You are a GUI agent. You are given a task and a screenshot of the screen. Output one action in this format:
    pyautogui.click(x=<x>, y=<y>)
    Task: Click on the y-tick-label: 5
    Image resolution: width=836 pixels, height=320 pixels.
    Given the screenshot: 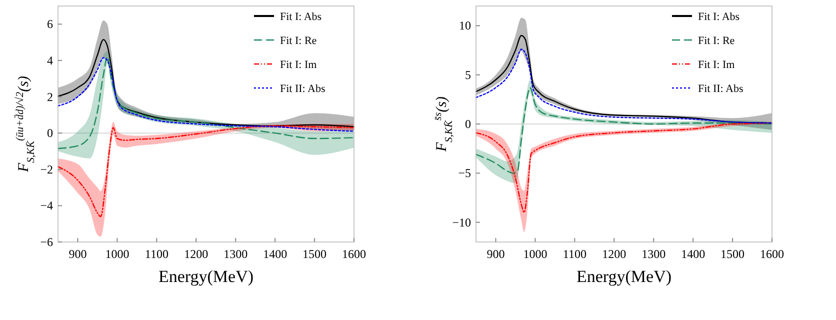 What is the action you would take?
    pyautogui.click(x=468, y=75)
    